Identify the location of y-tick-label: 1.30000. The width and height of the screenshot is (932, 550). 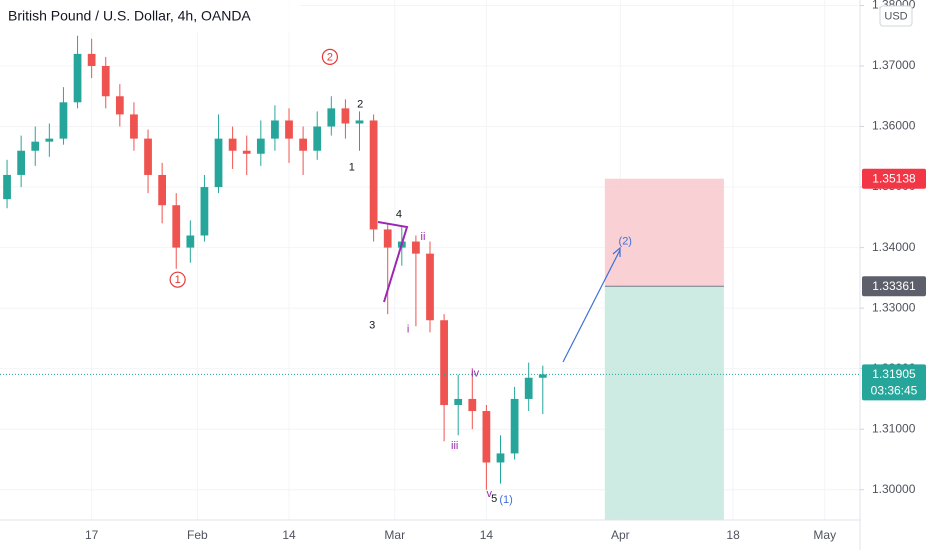
(894, 489).